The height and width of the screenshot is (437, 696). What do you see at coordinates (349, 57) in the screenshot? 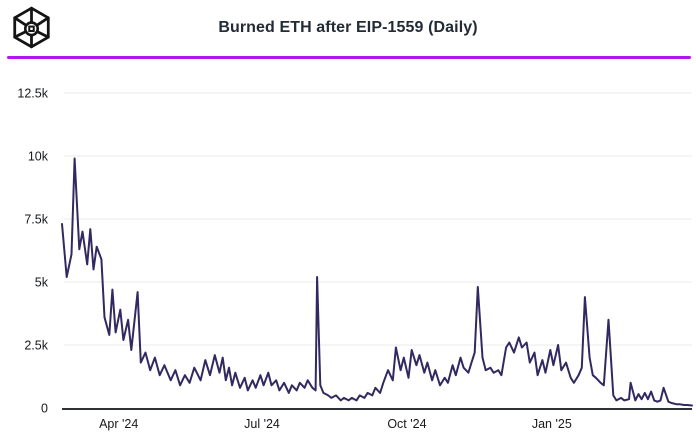
I see `accent-divider` at bounding box center [349, 57].